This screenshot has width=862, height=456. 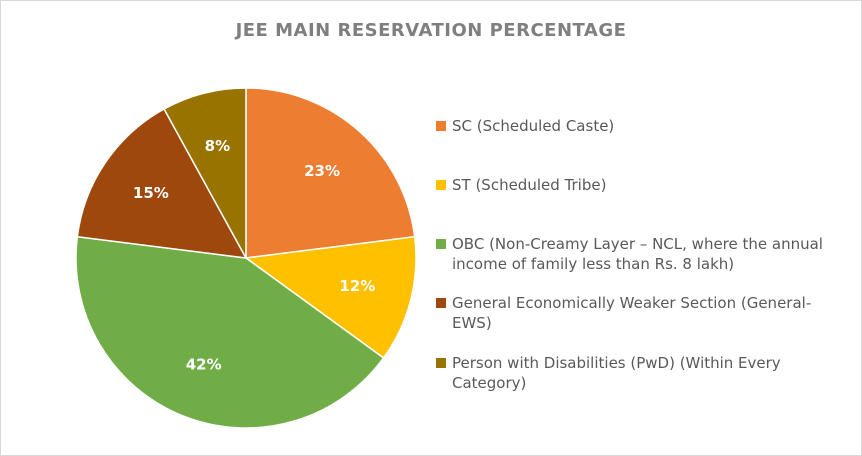 I want to click on legend-label-st: ST (Scheduled Tribe), so click(x=529, y=185).